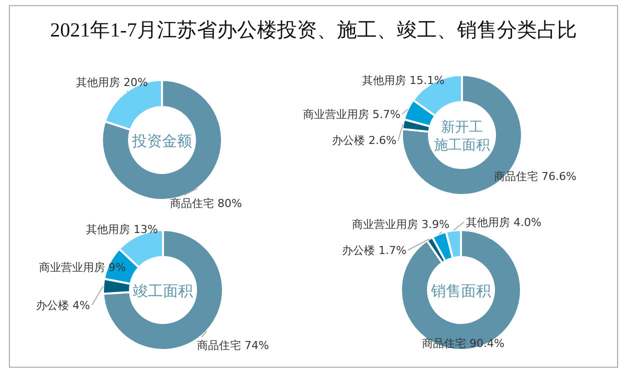 The image size is (627, 371). Describe the element at coordinates (161, 141) in the screenshot. I see `text: 投资金额` at that location.